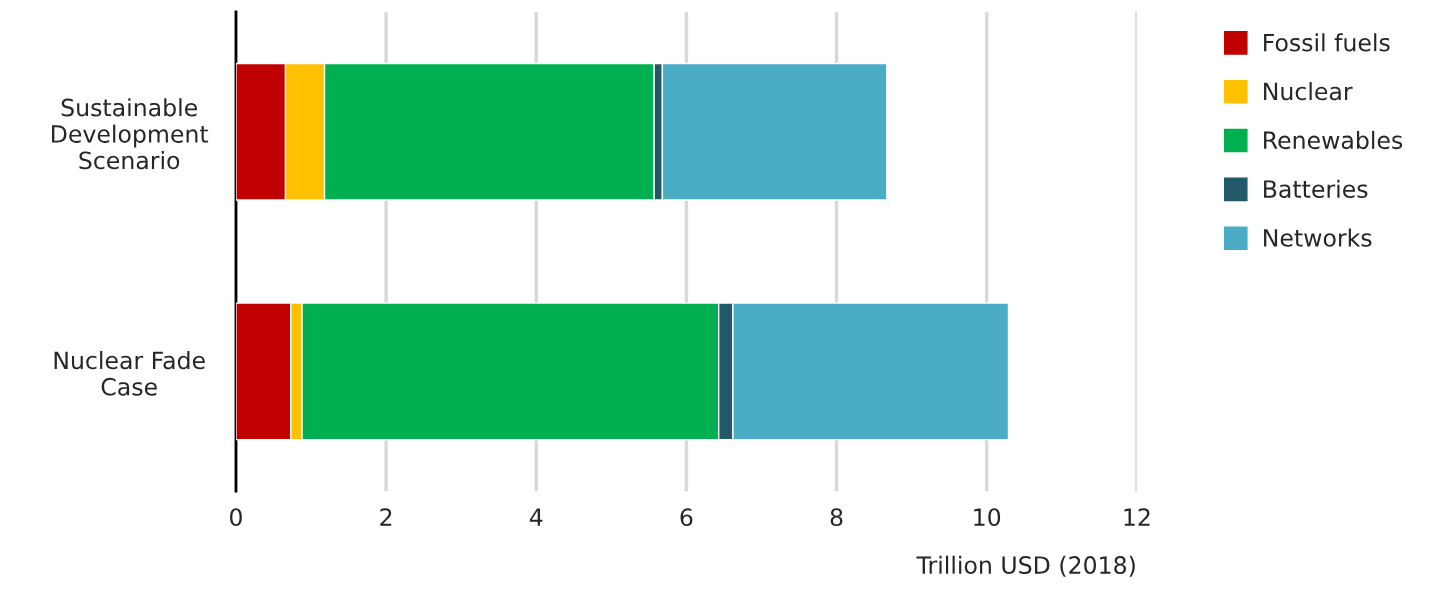 This screenshot has width=1430, height=599. I want to click on x-tick-label: 2, so click(386, 517).